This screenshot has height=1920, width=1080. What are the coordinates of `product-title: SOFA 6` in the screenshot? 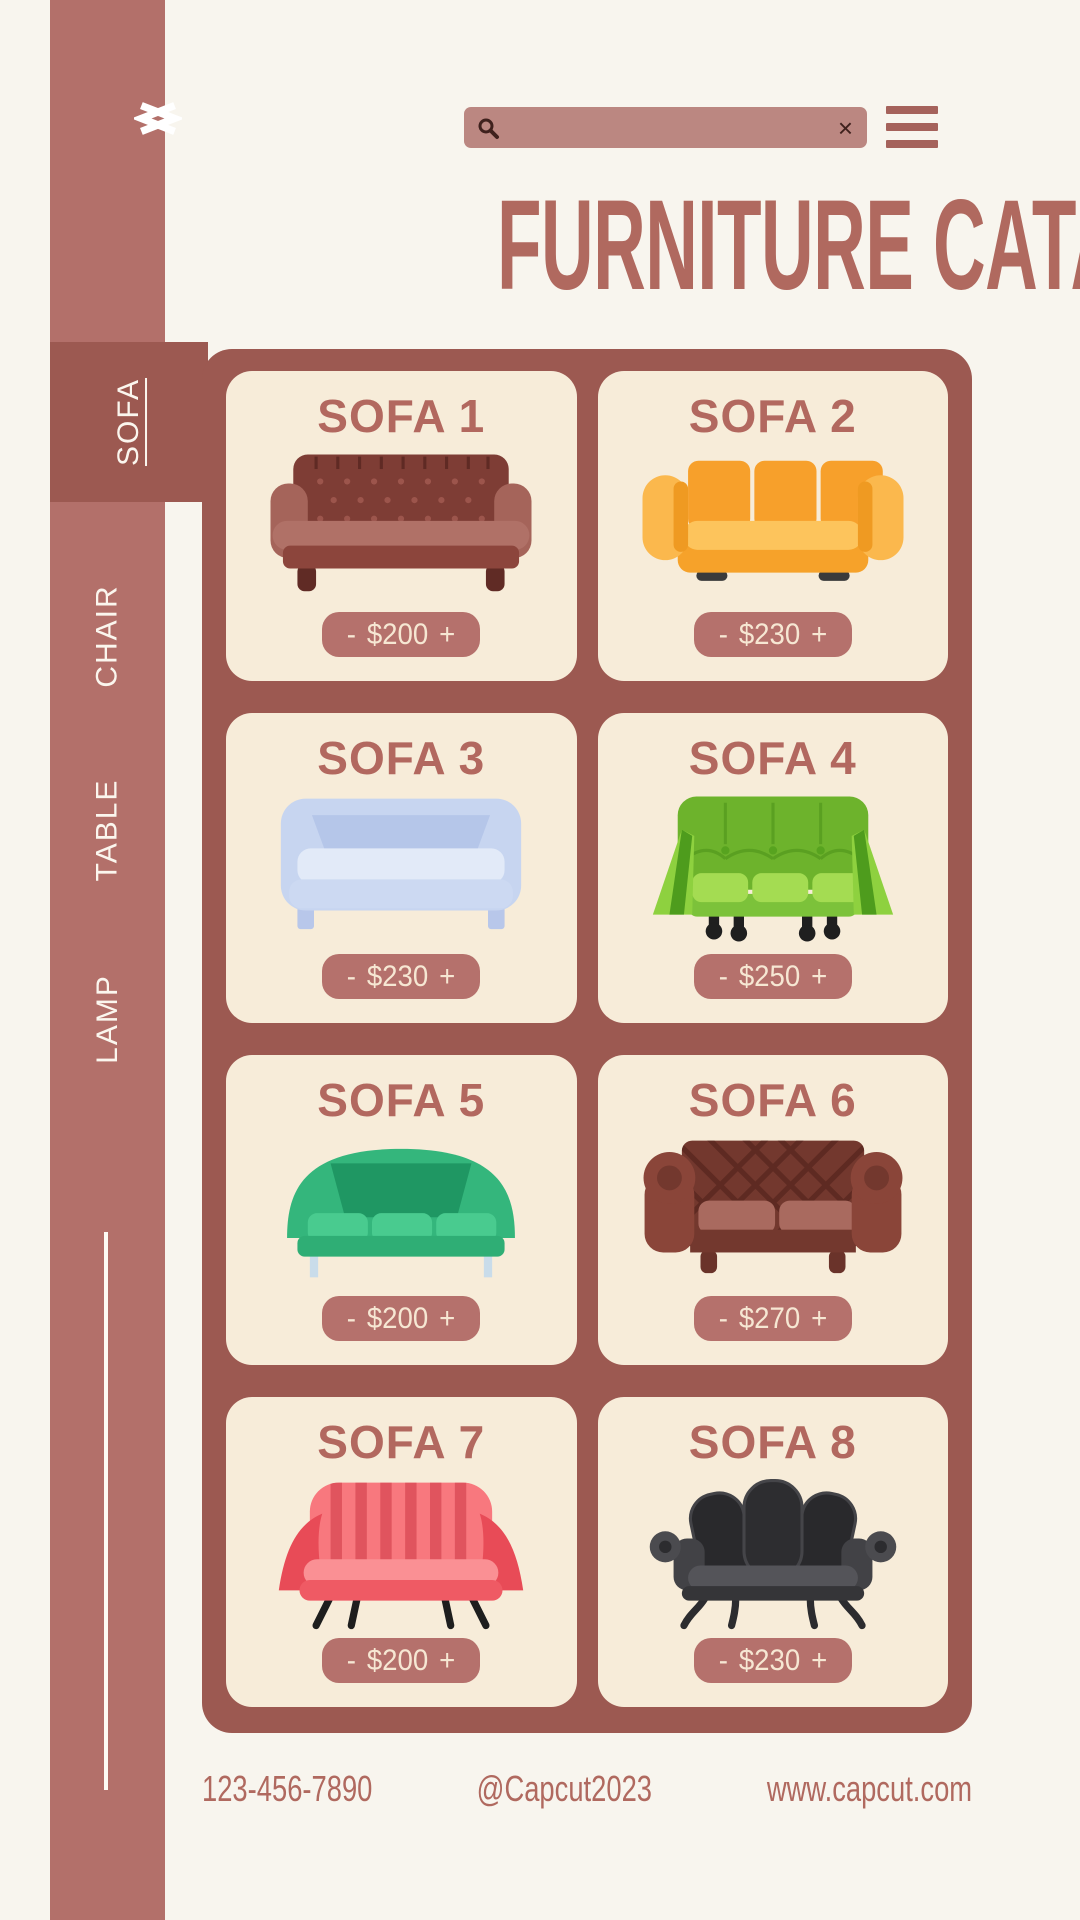 It's located at (772, 1100).